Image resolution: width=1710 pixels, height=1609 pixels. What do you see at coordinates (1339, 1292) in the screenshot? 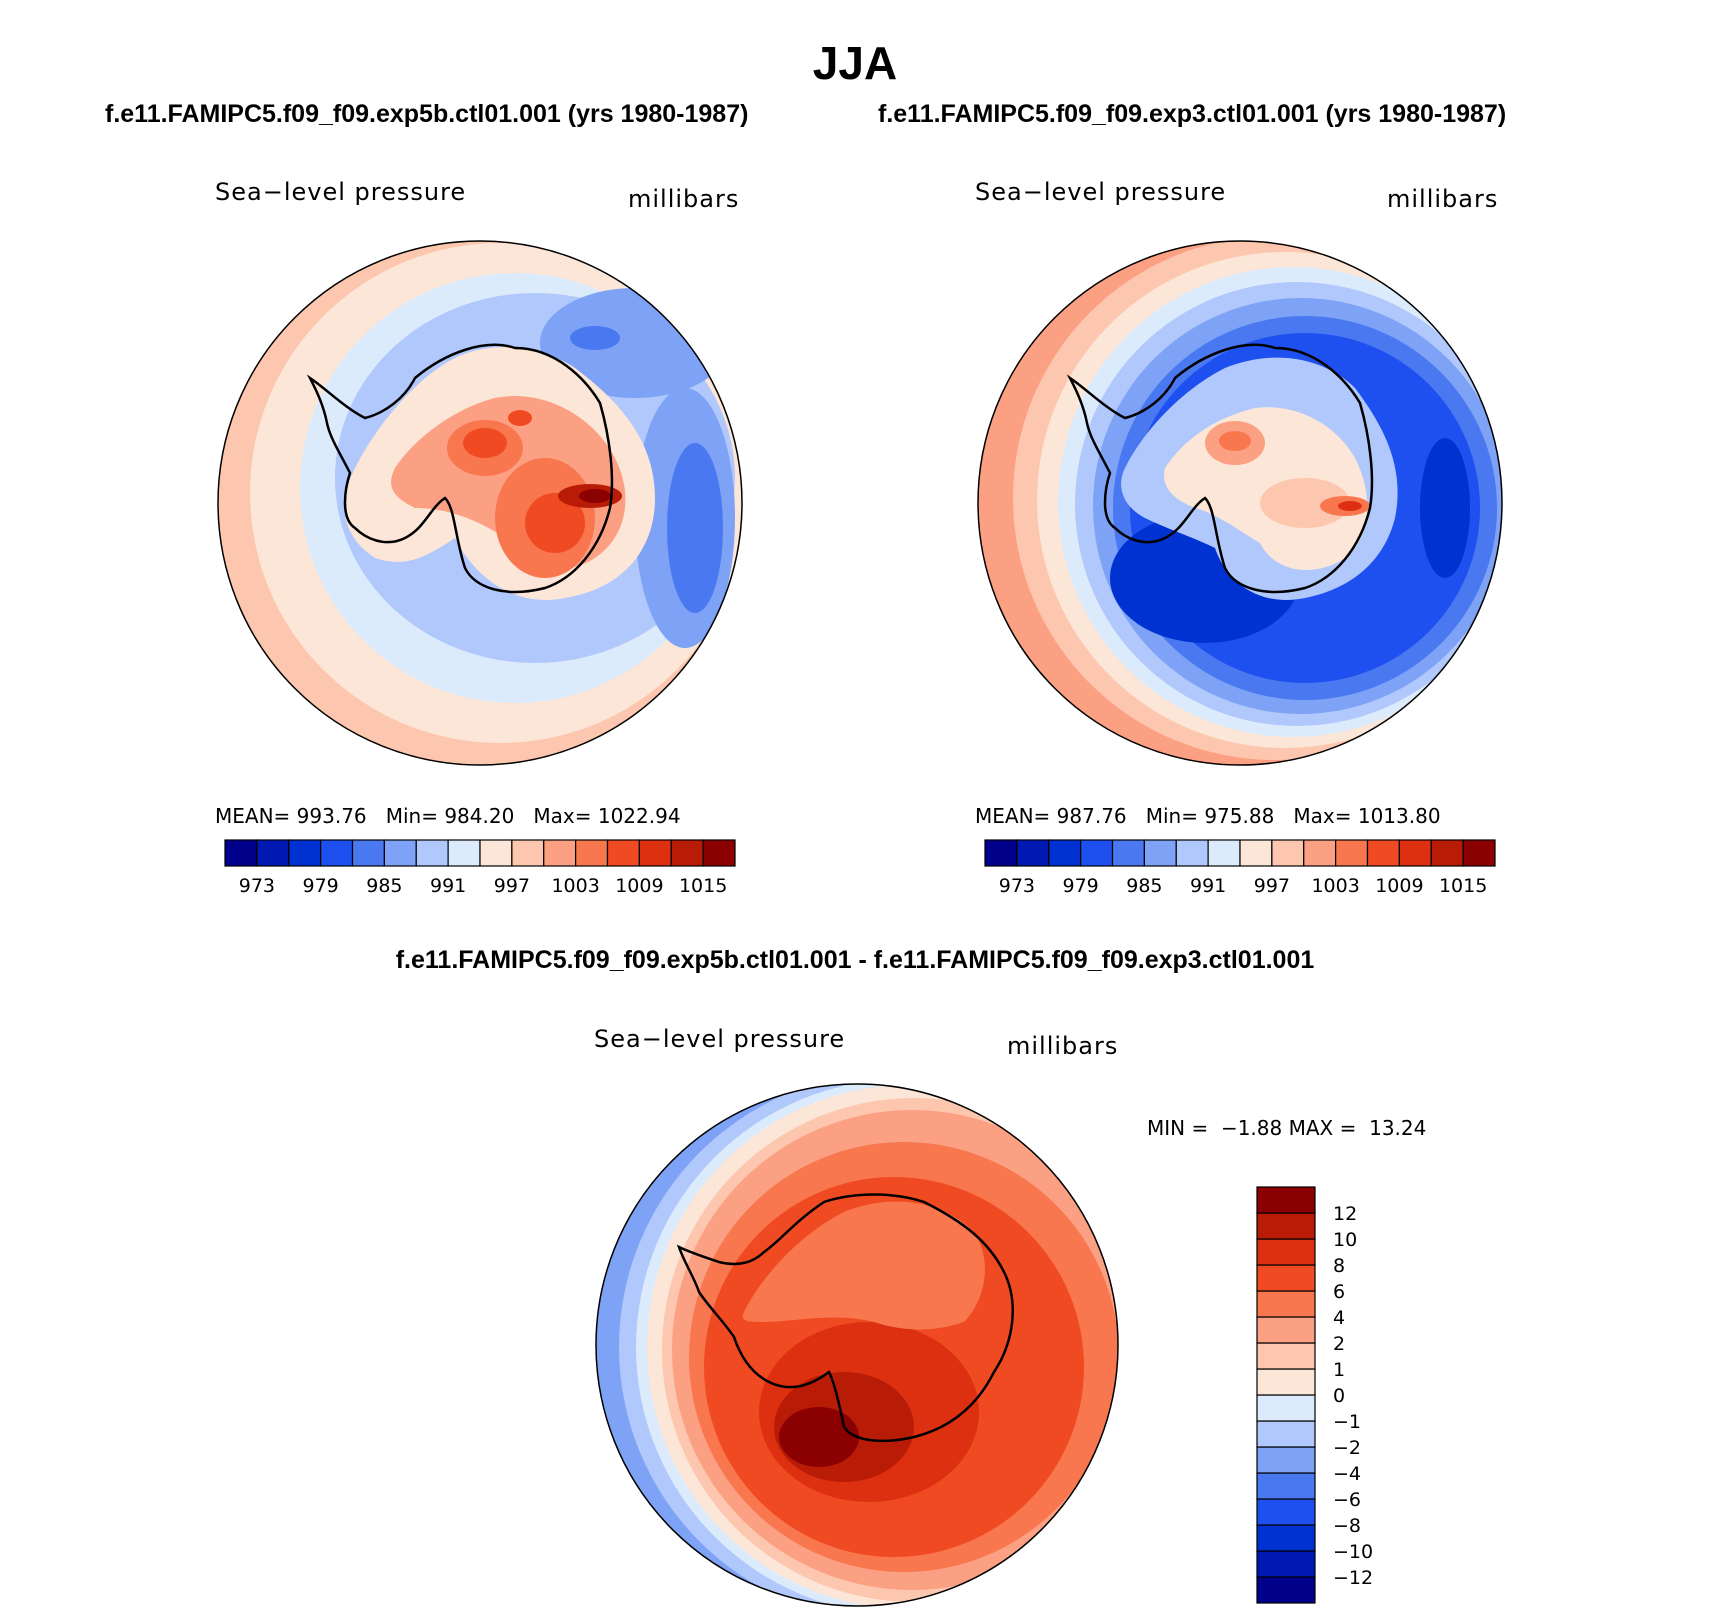
I see `difference-colorbar-tick-label: 6` at bounding box center [1339, 1292].